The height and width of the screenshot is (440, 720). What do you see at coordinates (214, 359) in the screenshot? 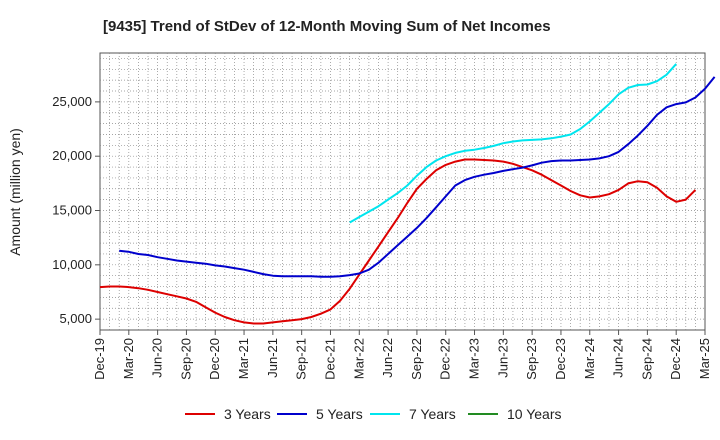
I see `x-tick-label: Dec-20` at bounding box center [214, 359].